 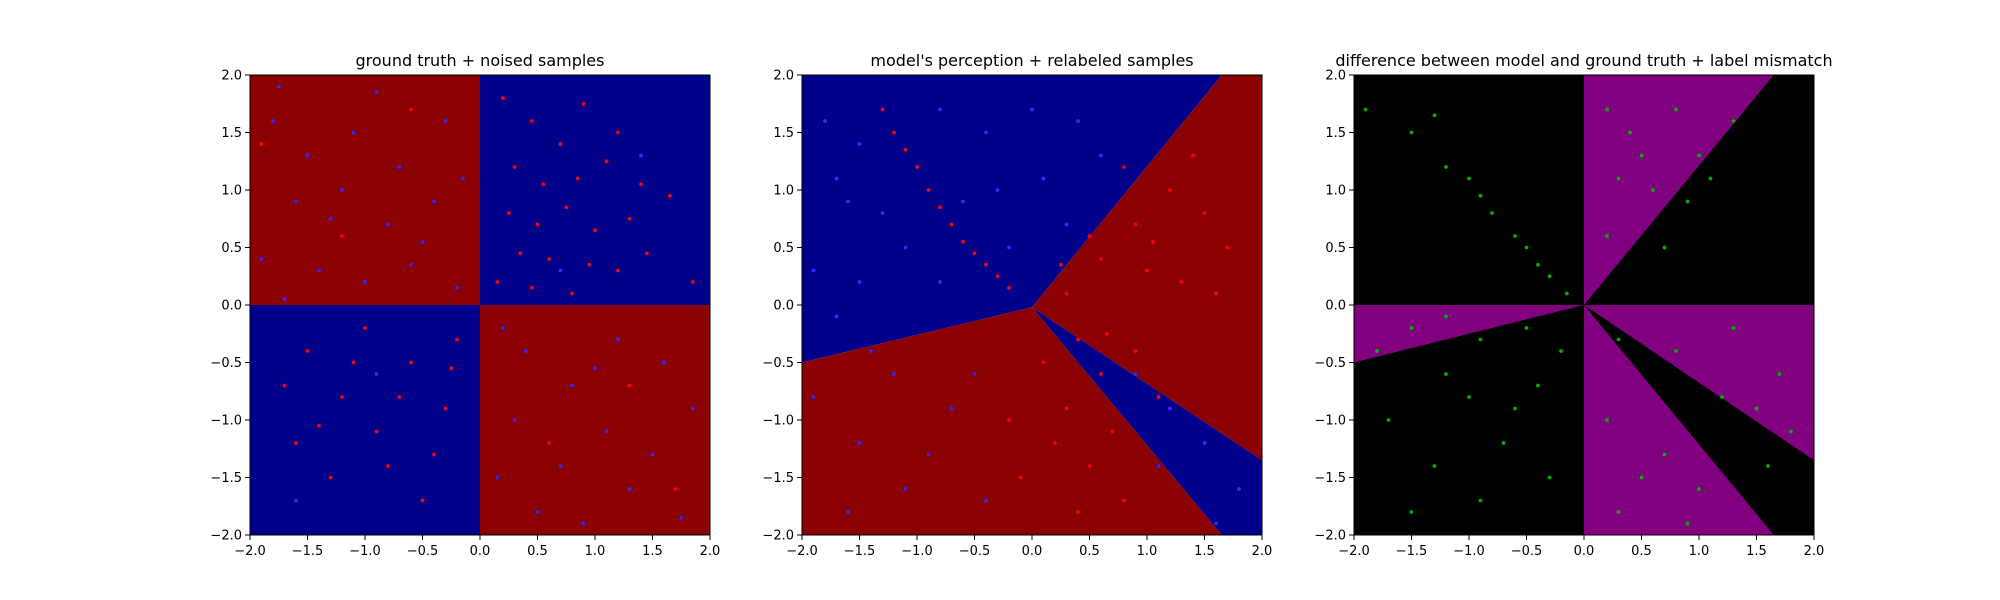 I want to click on y-tick-label: −1.0, so click(x=226, y=421).